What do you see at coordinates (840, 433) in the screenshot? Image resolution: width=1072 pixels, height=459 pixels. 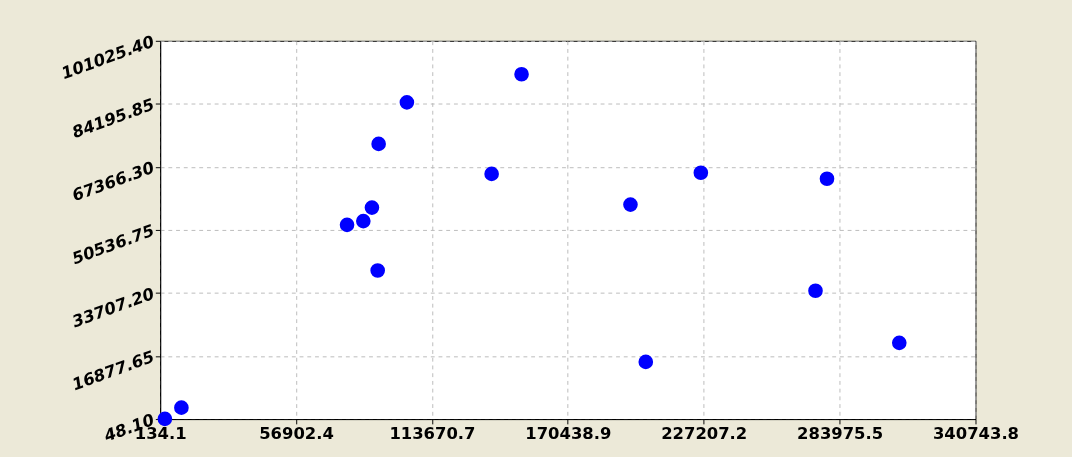 I see `x-tick-label: 283975.5` at bounding box center [840, 433].